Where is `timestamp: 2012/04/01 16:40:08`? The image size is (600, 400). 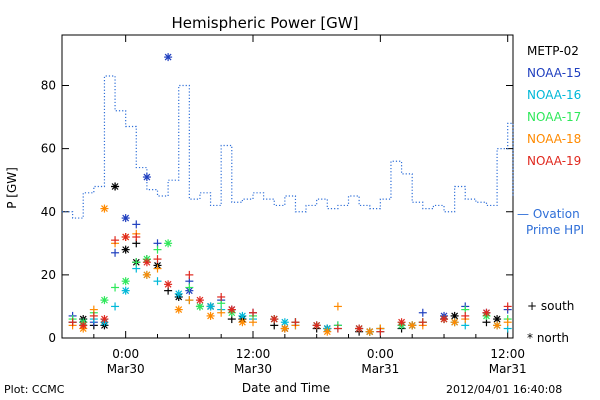 timestamp: 2012/04/01 16:40:08 is located at coordinates (504, 389).